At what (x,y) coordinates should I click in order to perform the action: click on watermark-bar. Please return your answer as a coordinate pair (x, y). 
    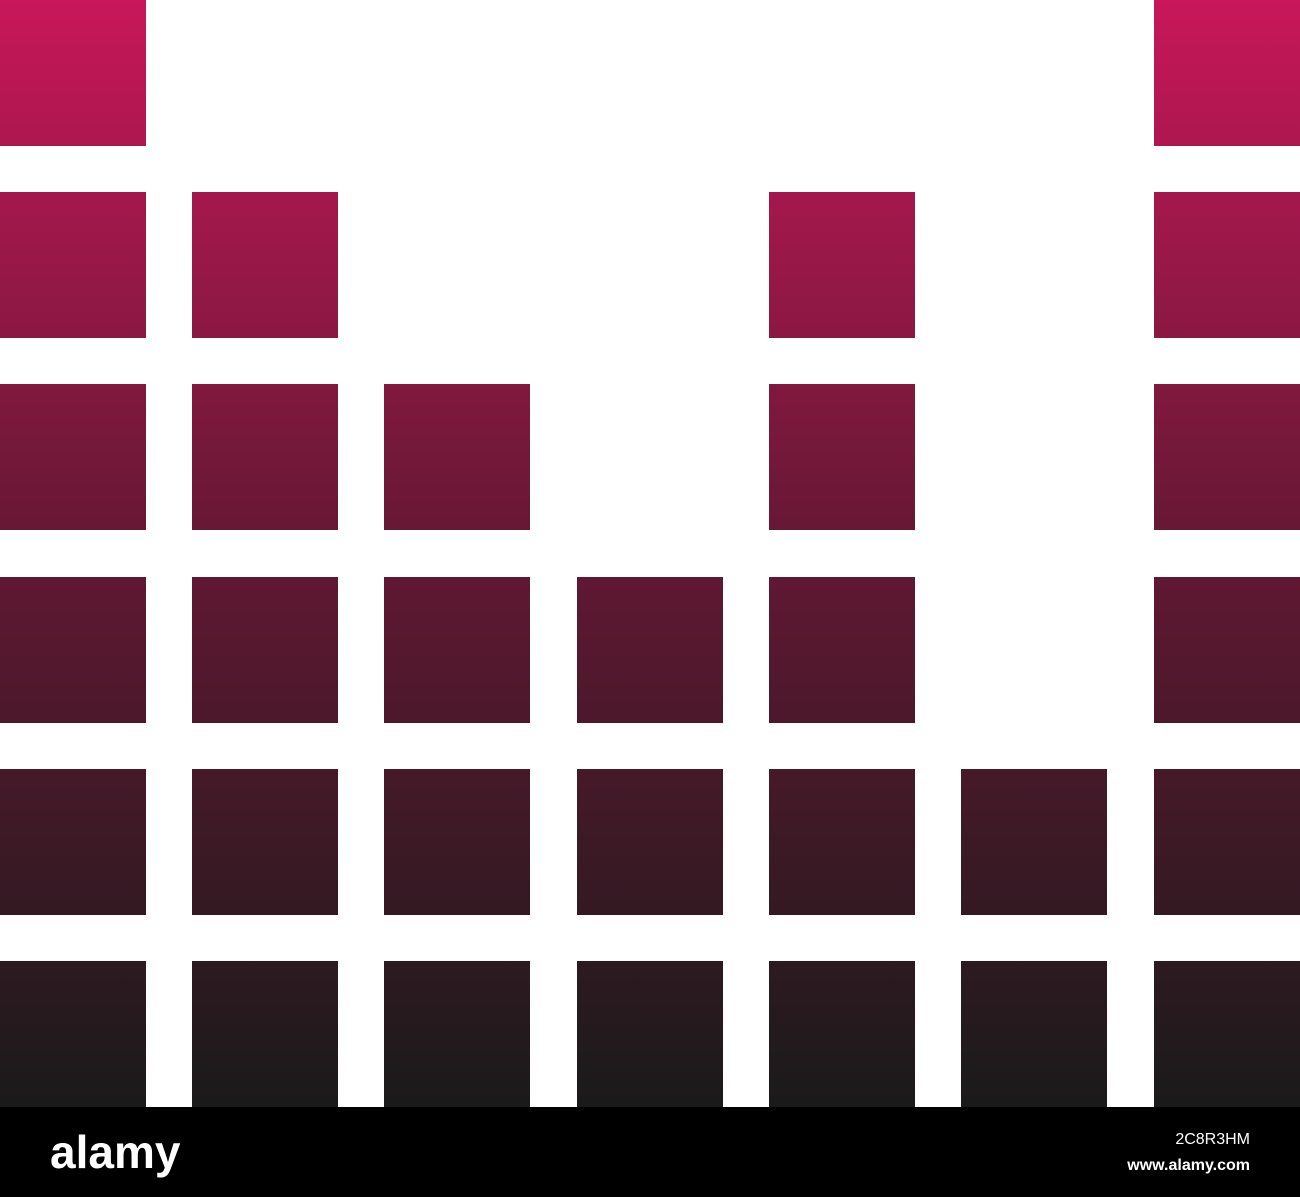
    Looking at the image, I should click on (650, 1152).